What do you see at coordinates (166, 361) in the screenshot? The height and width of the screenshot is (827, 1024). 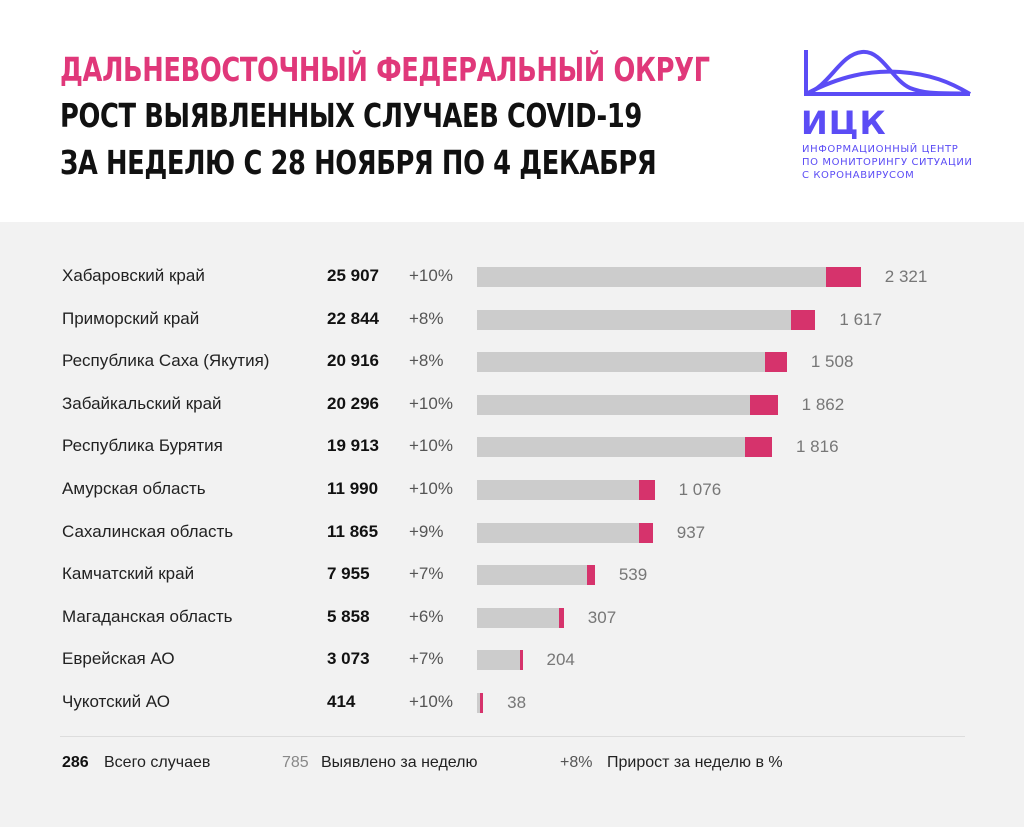 I see `region-label: Республика Саха (Якутия)` at bounding box center [166, 361].